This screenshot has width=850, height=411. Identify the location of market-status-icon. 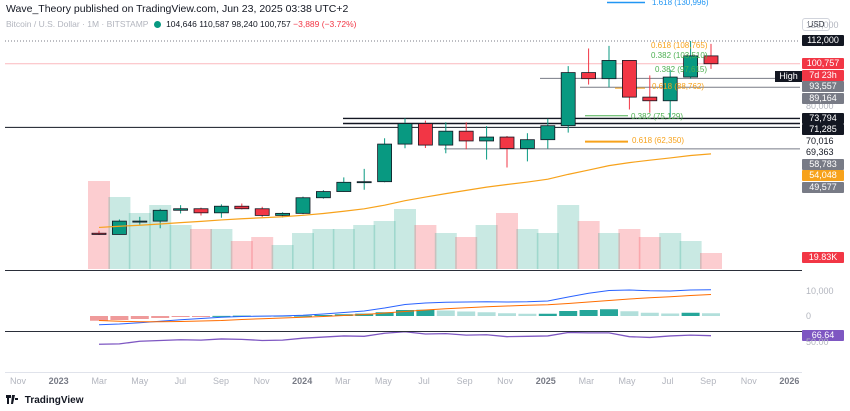
(157, 25).